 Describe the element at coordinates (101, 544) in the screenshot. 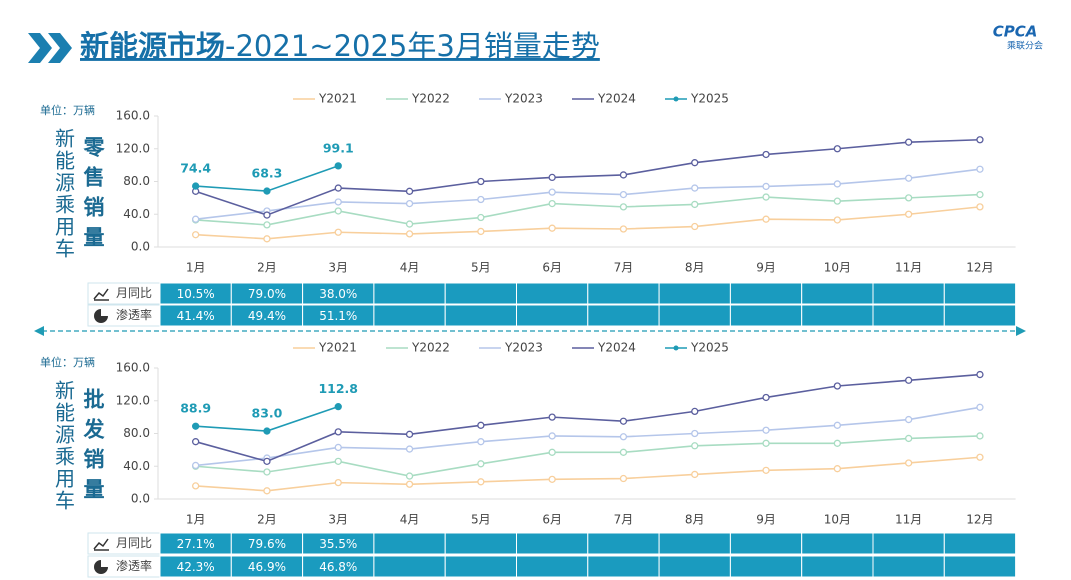

I see `trend-icon` at that location.